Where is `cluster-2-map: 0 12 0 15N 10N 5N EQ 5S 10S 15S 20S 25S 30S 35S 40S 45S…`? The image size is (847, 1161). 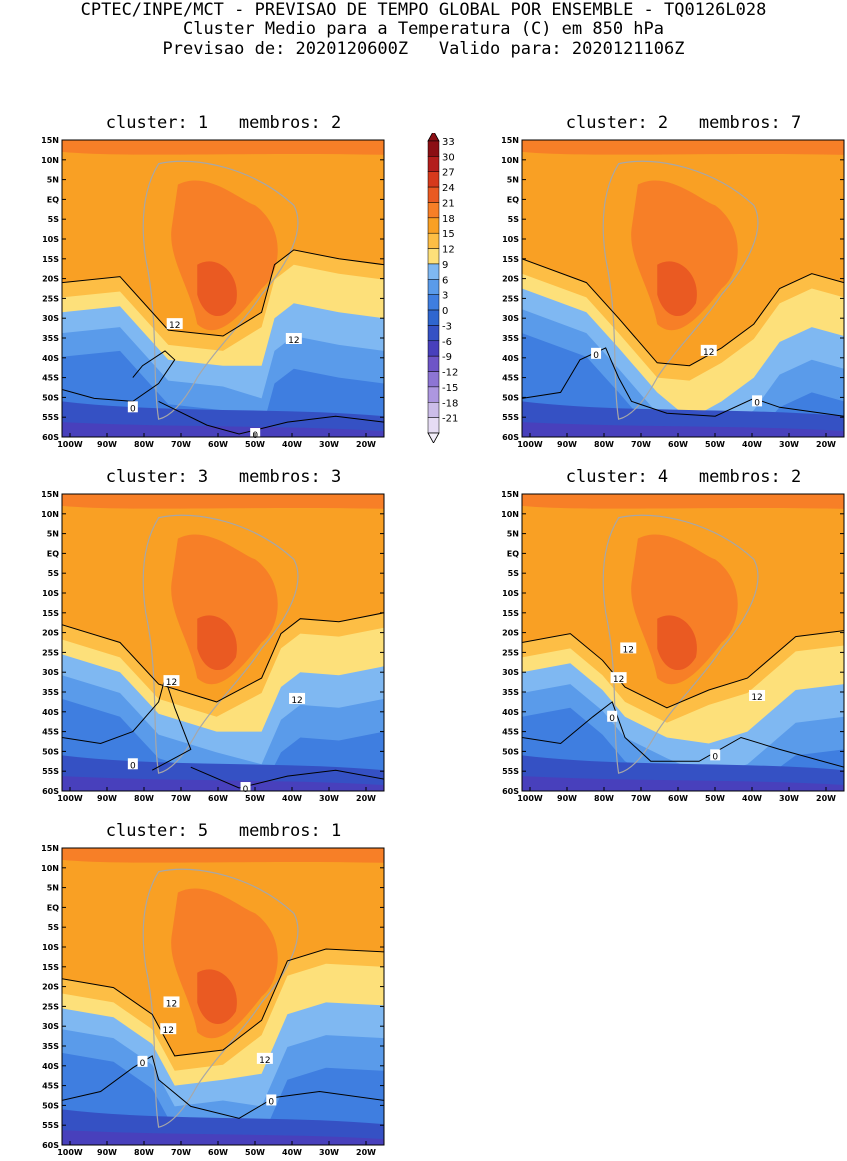
cluster-2-map: 0 12 0 15N 10N 5N EQ 5S 10S 15S 20S 25S 30S 35S 40S 45S… is located at coordinates (673, 292).